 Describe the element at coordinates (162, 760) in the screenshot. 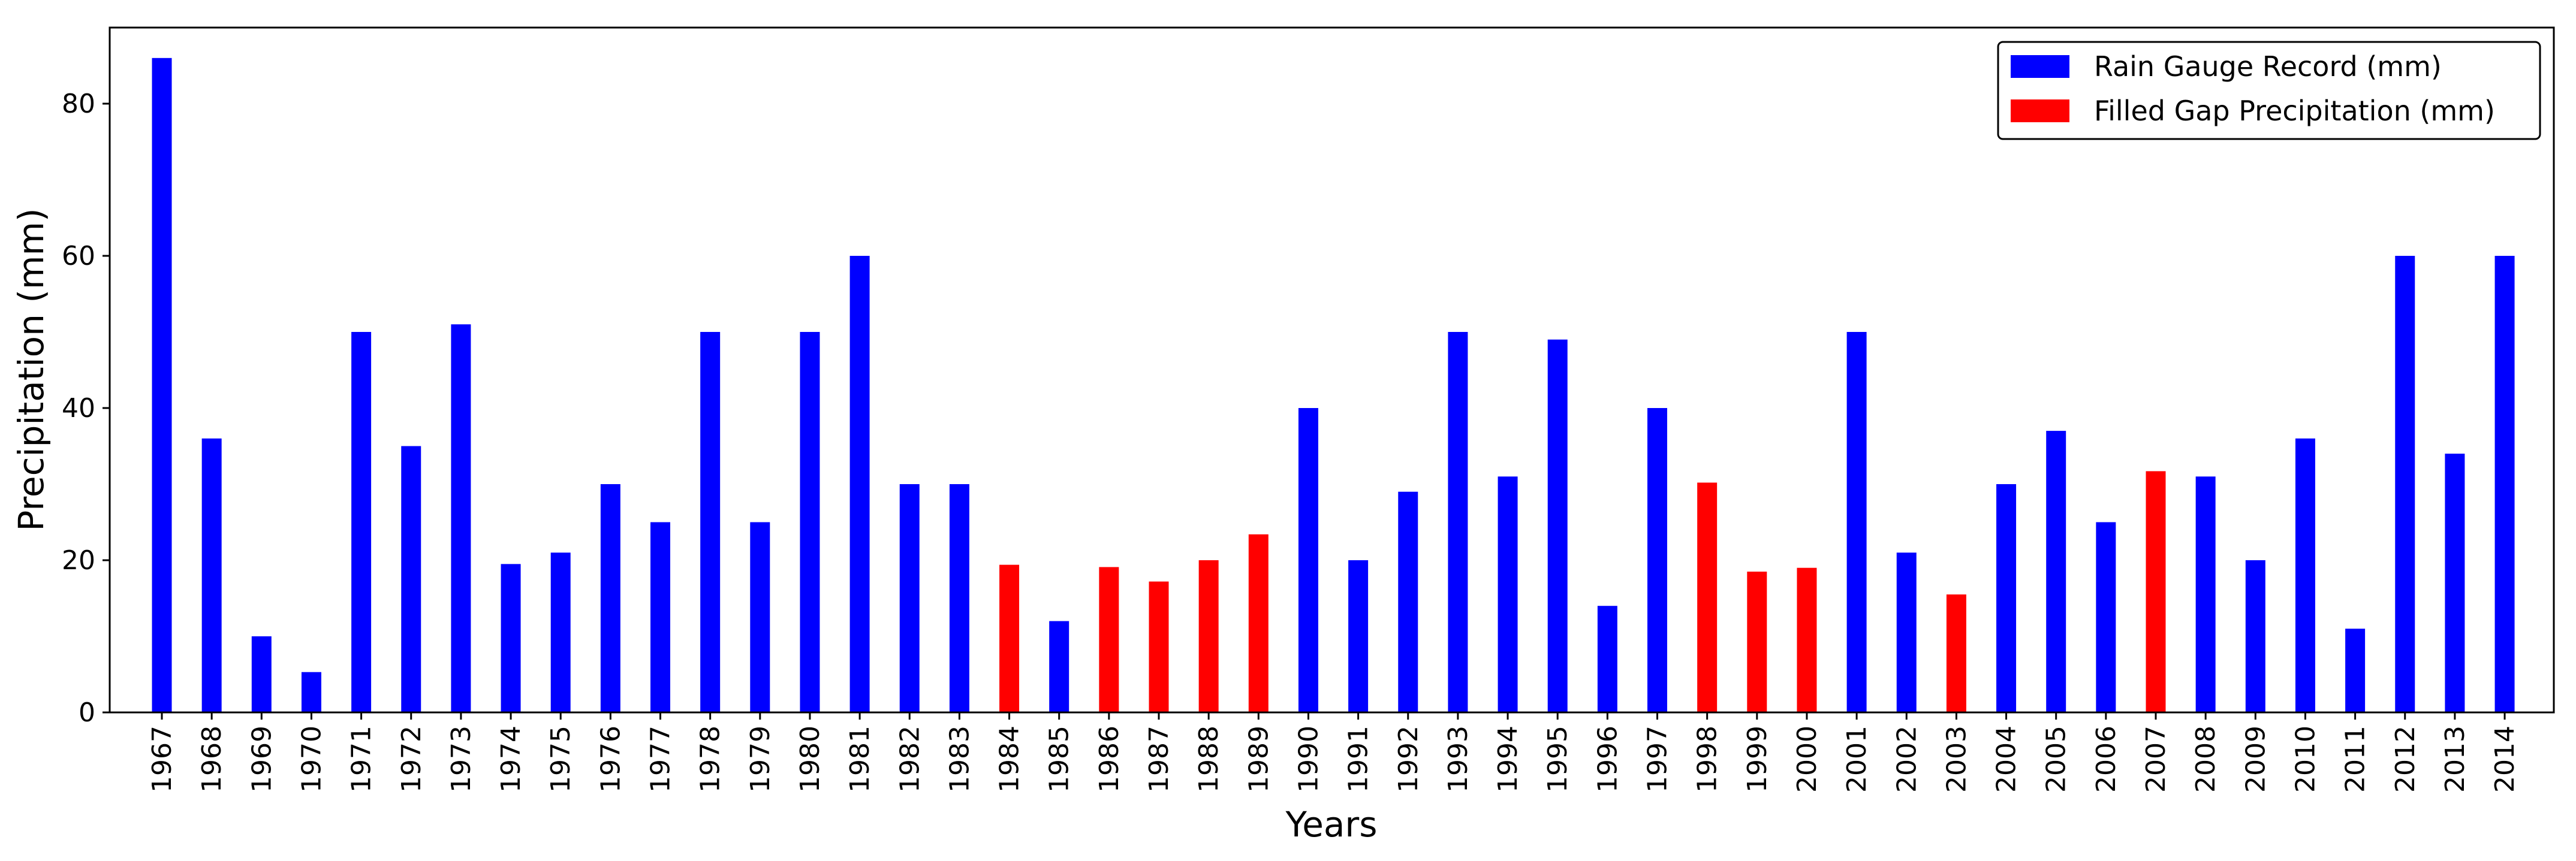

I see `x-tick-label: 1967` at that location.